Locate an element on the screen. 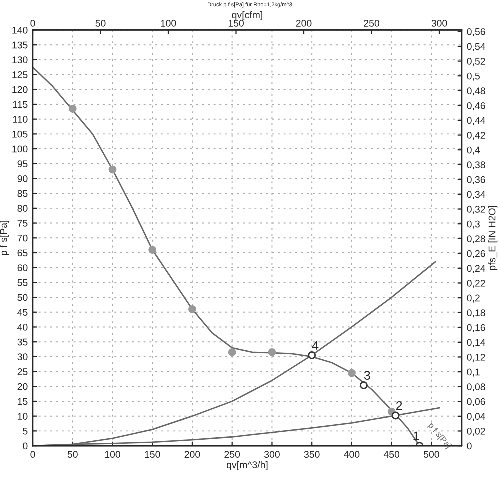 Image resolution: width=500 pixels, height=504 pixels. y-tick-label: 125 is located at coordinates (20, 75).